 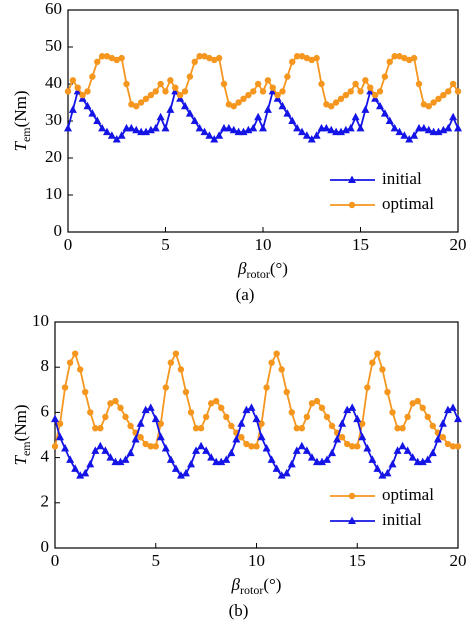 I want to click on y-tick-label: 2, so click(x=45, y=501).